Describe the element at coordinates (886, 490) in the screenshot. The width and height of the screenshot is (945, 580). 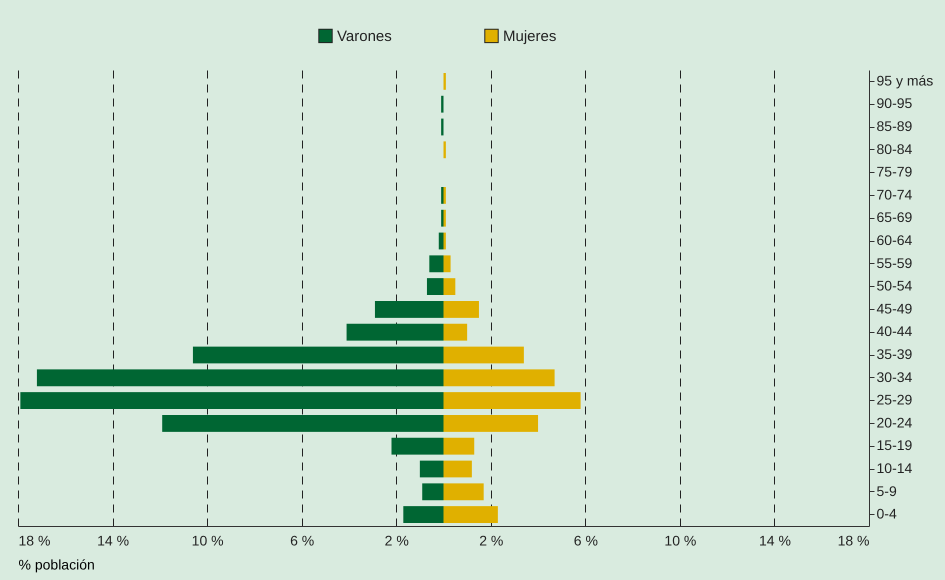
I see `y-tick-label: 5-9` at that location.